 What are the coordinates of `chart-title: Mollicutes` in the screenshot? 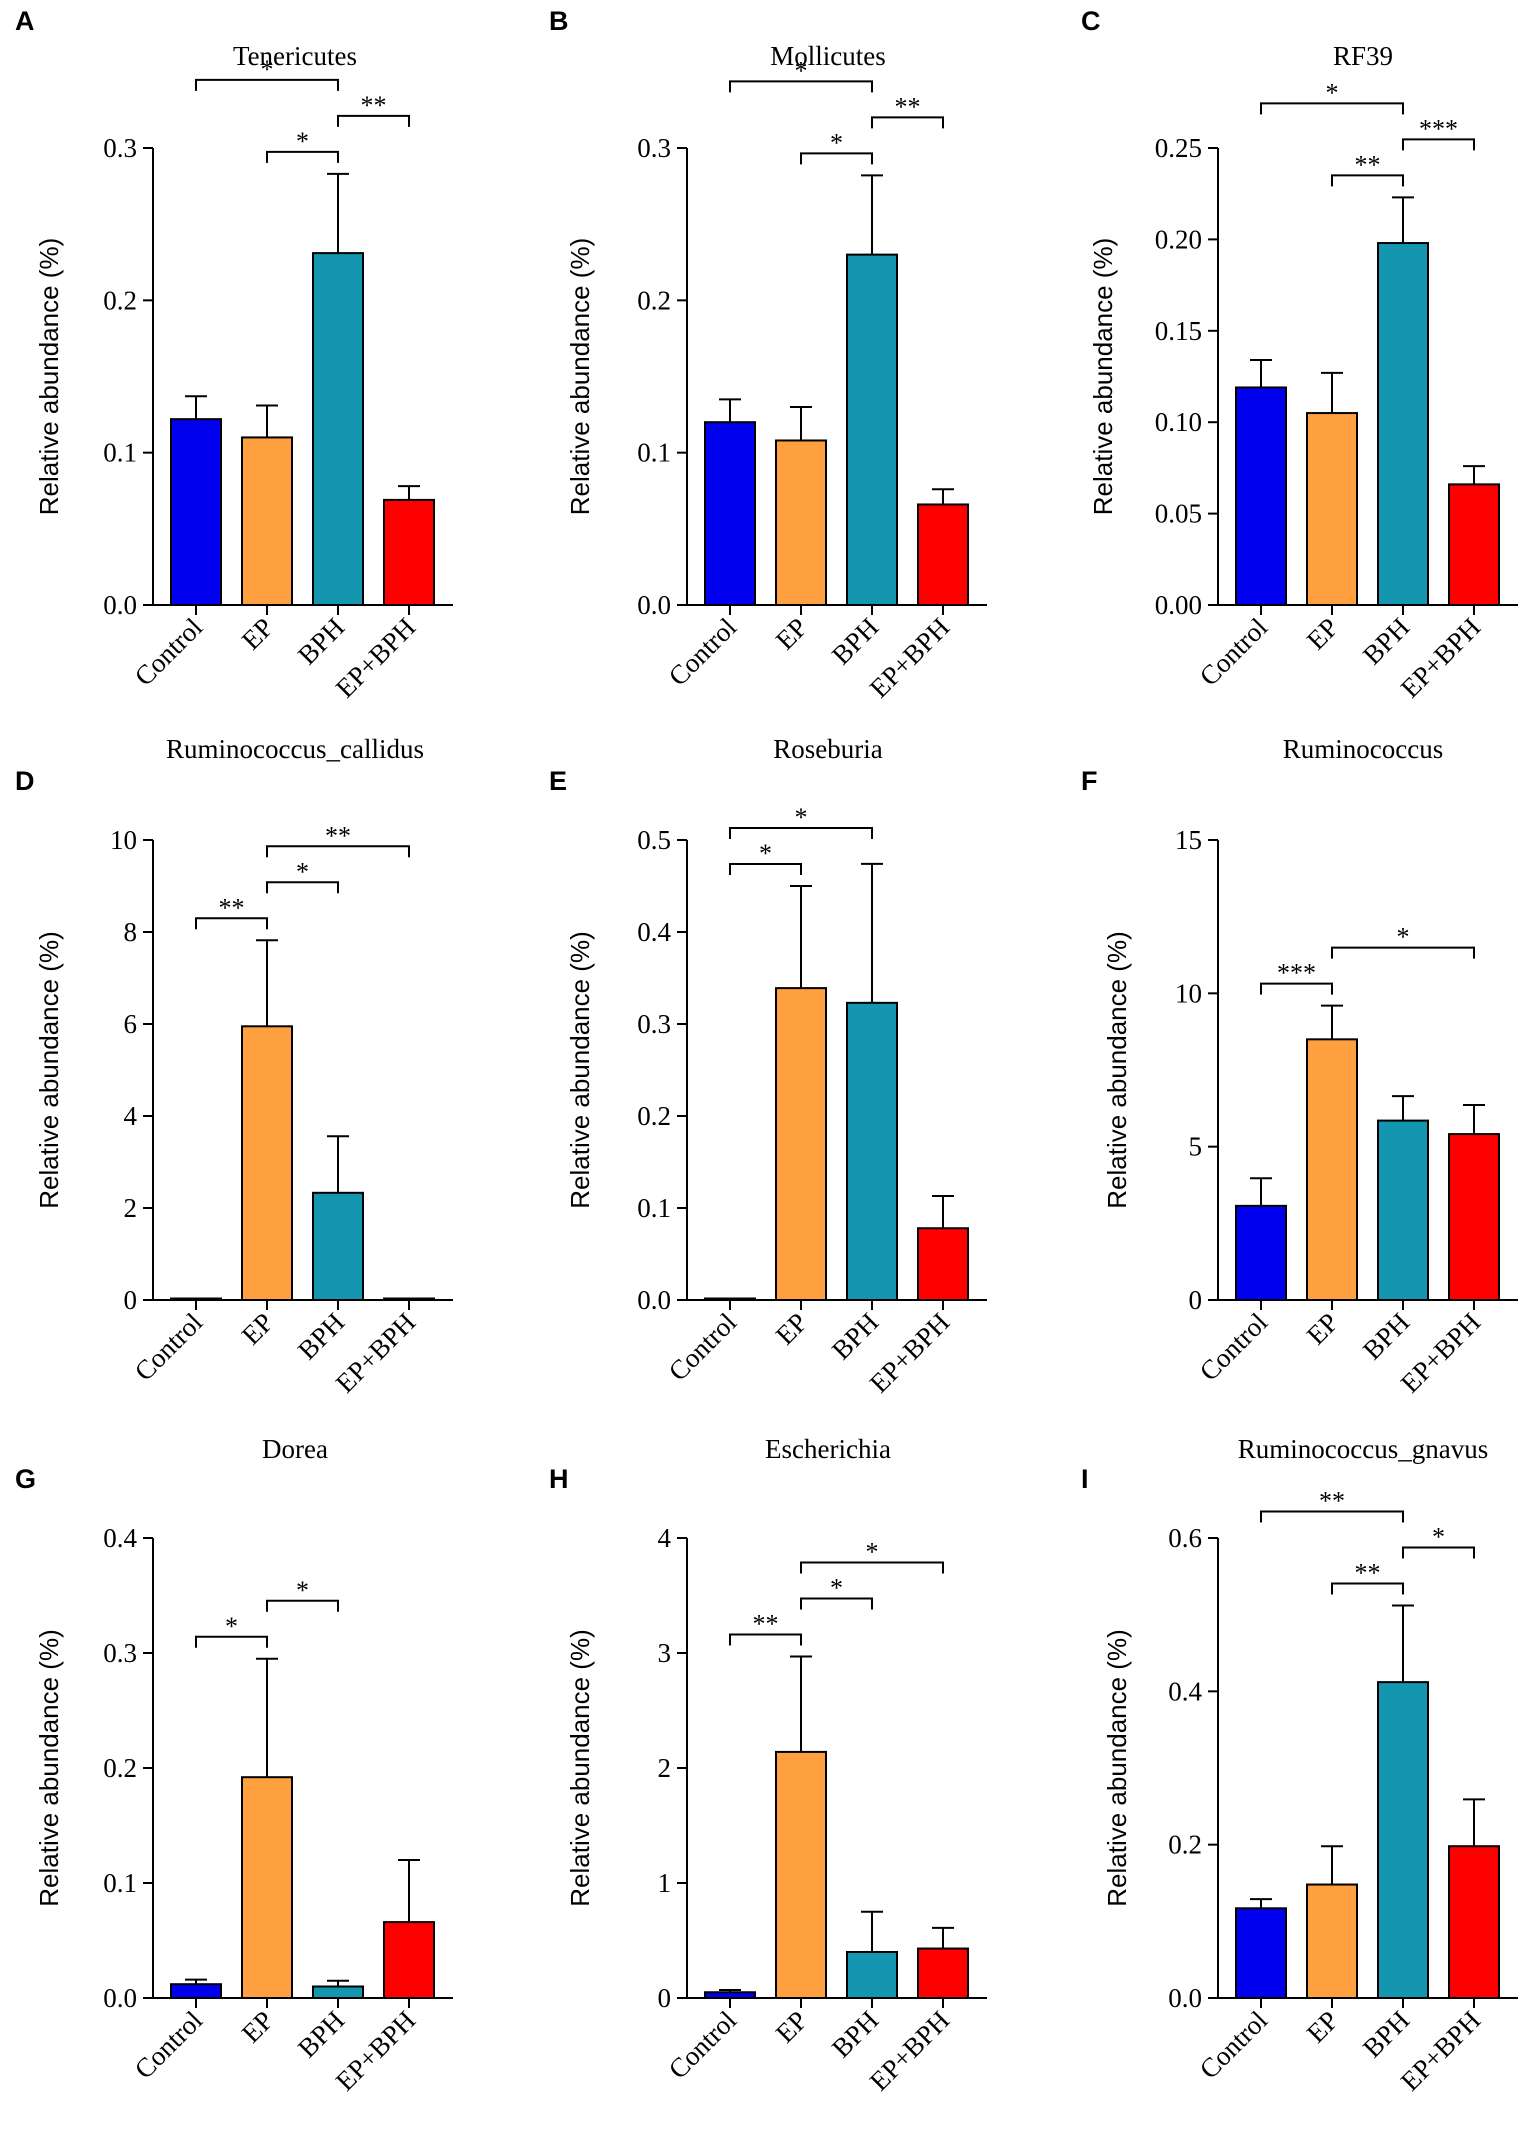 It's located at (828, 56).